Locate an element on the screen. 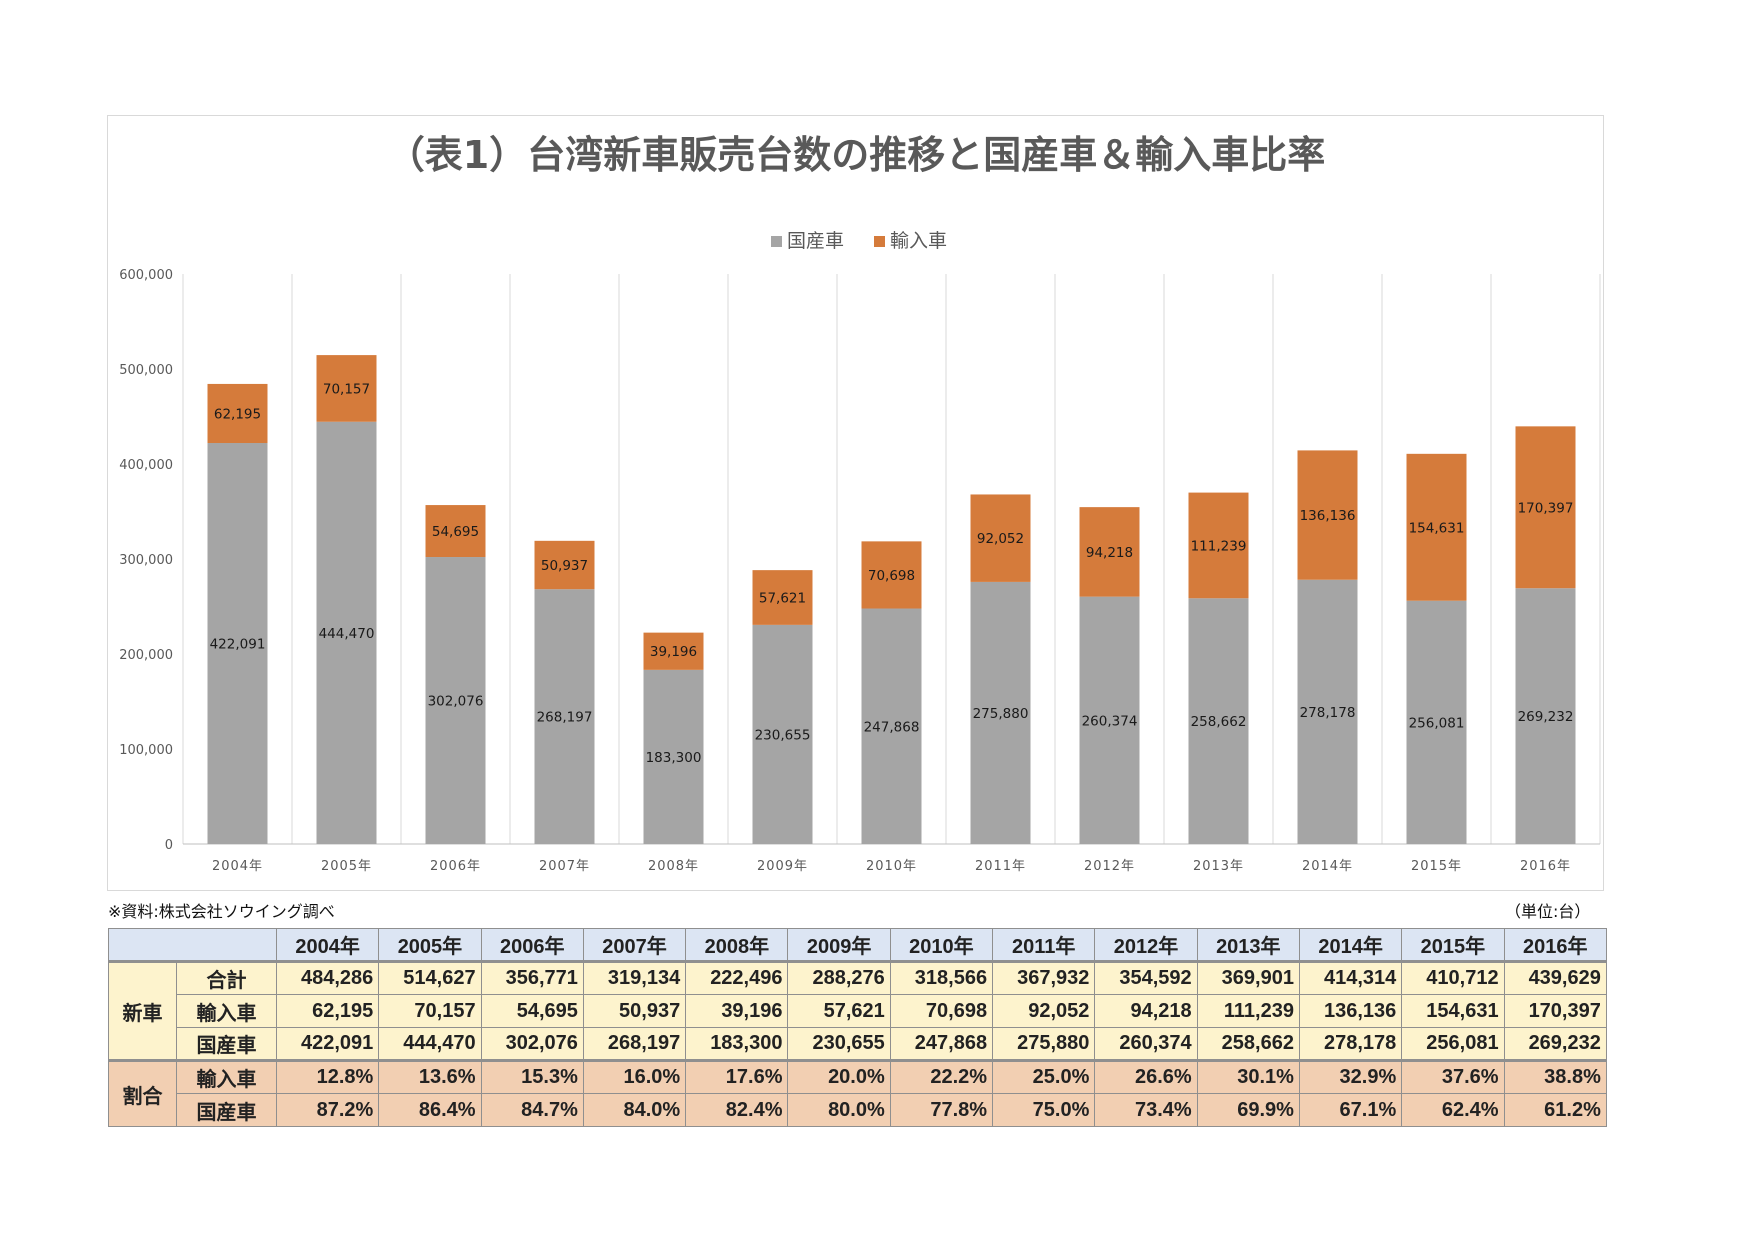  table-cell: 256,081 is located at coordinates (1453, 1044).